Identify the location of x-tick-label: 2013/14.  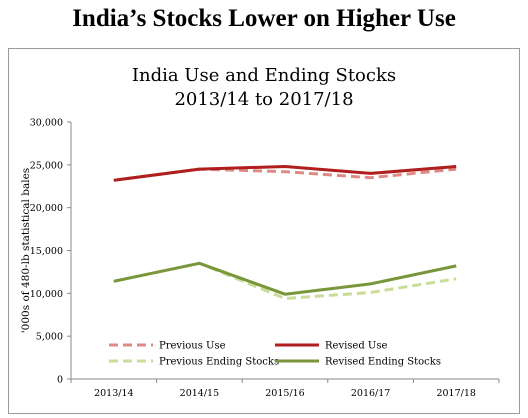
(113, 393).